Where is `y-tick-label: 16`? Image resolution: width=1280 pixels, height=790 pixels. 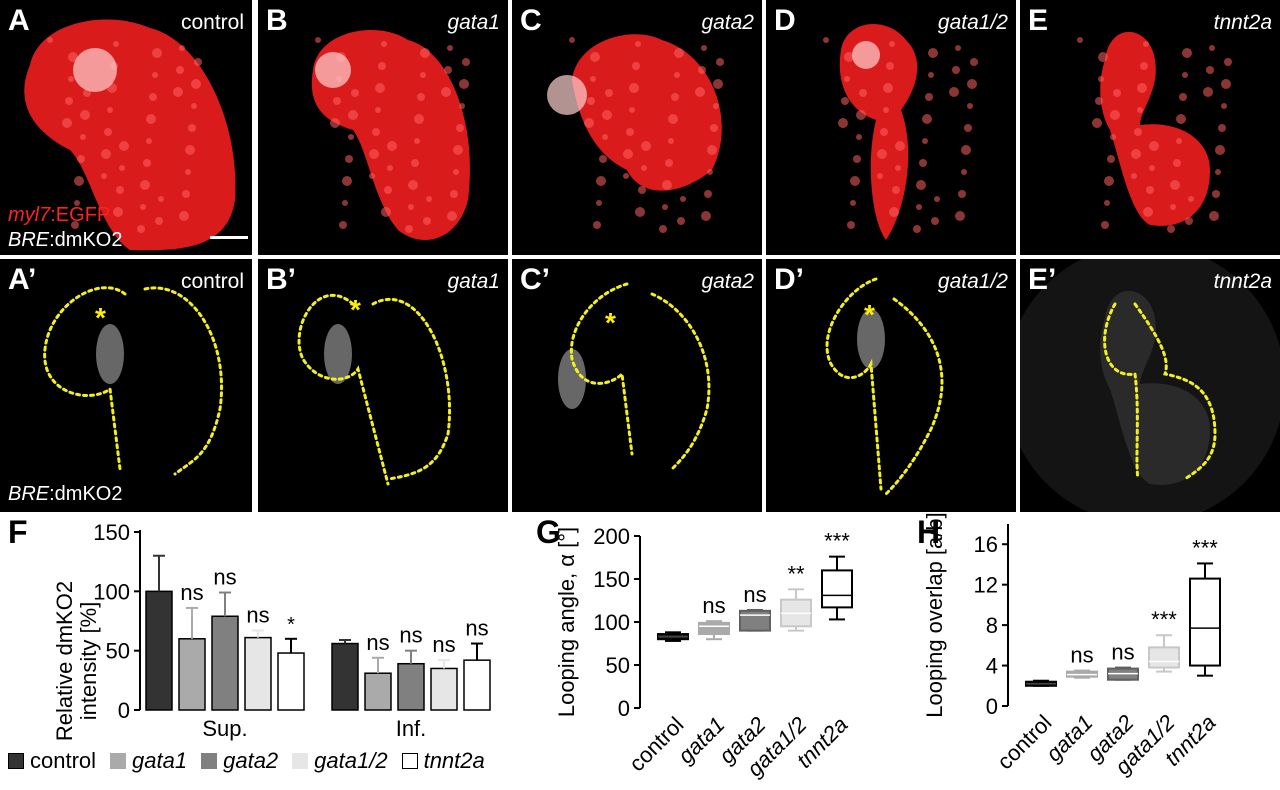 y-tick-label: 16 is located at coordinates (986, 544).